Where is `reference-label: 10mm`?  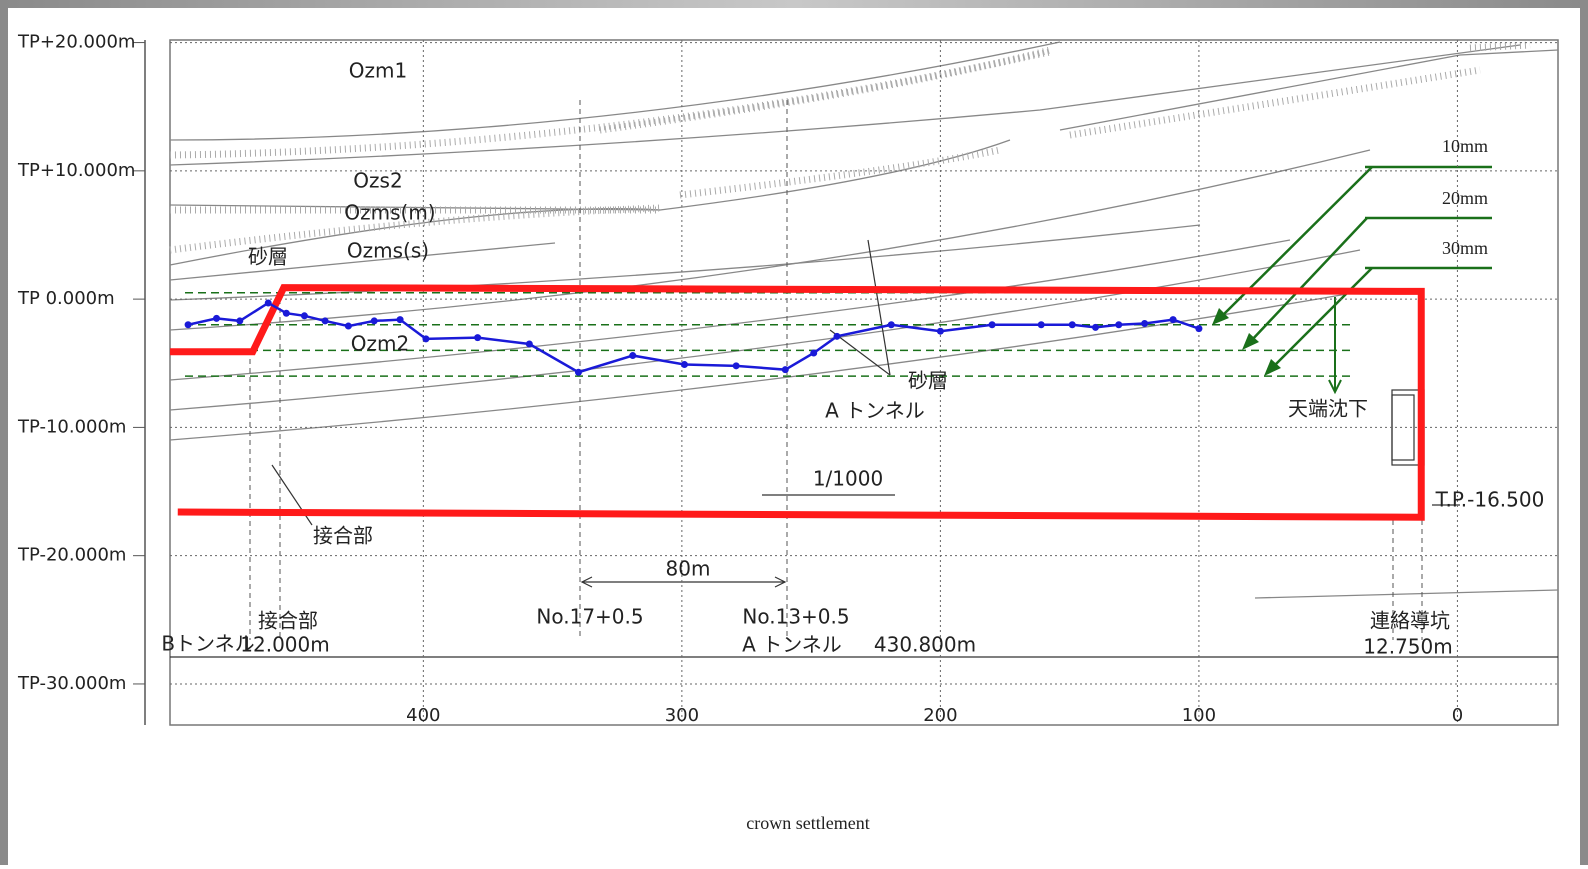
reference-label: 10mm is located at coordinates (1465, 146).